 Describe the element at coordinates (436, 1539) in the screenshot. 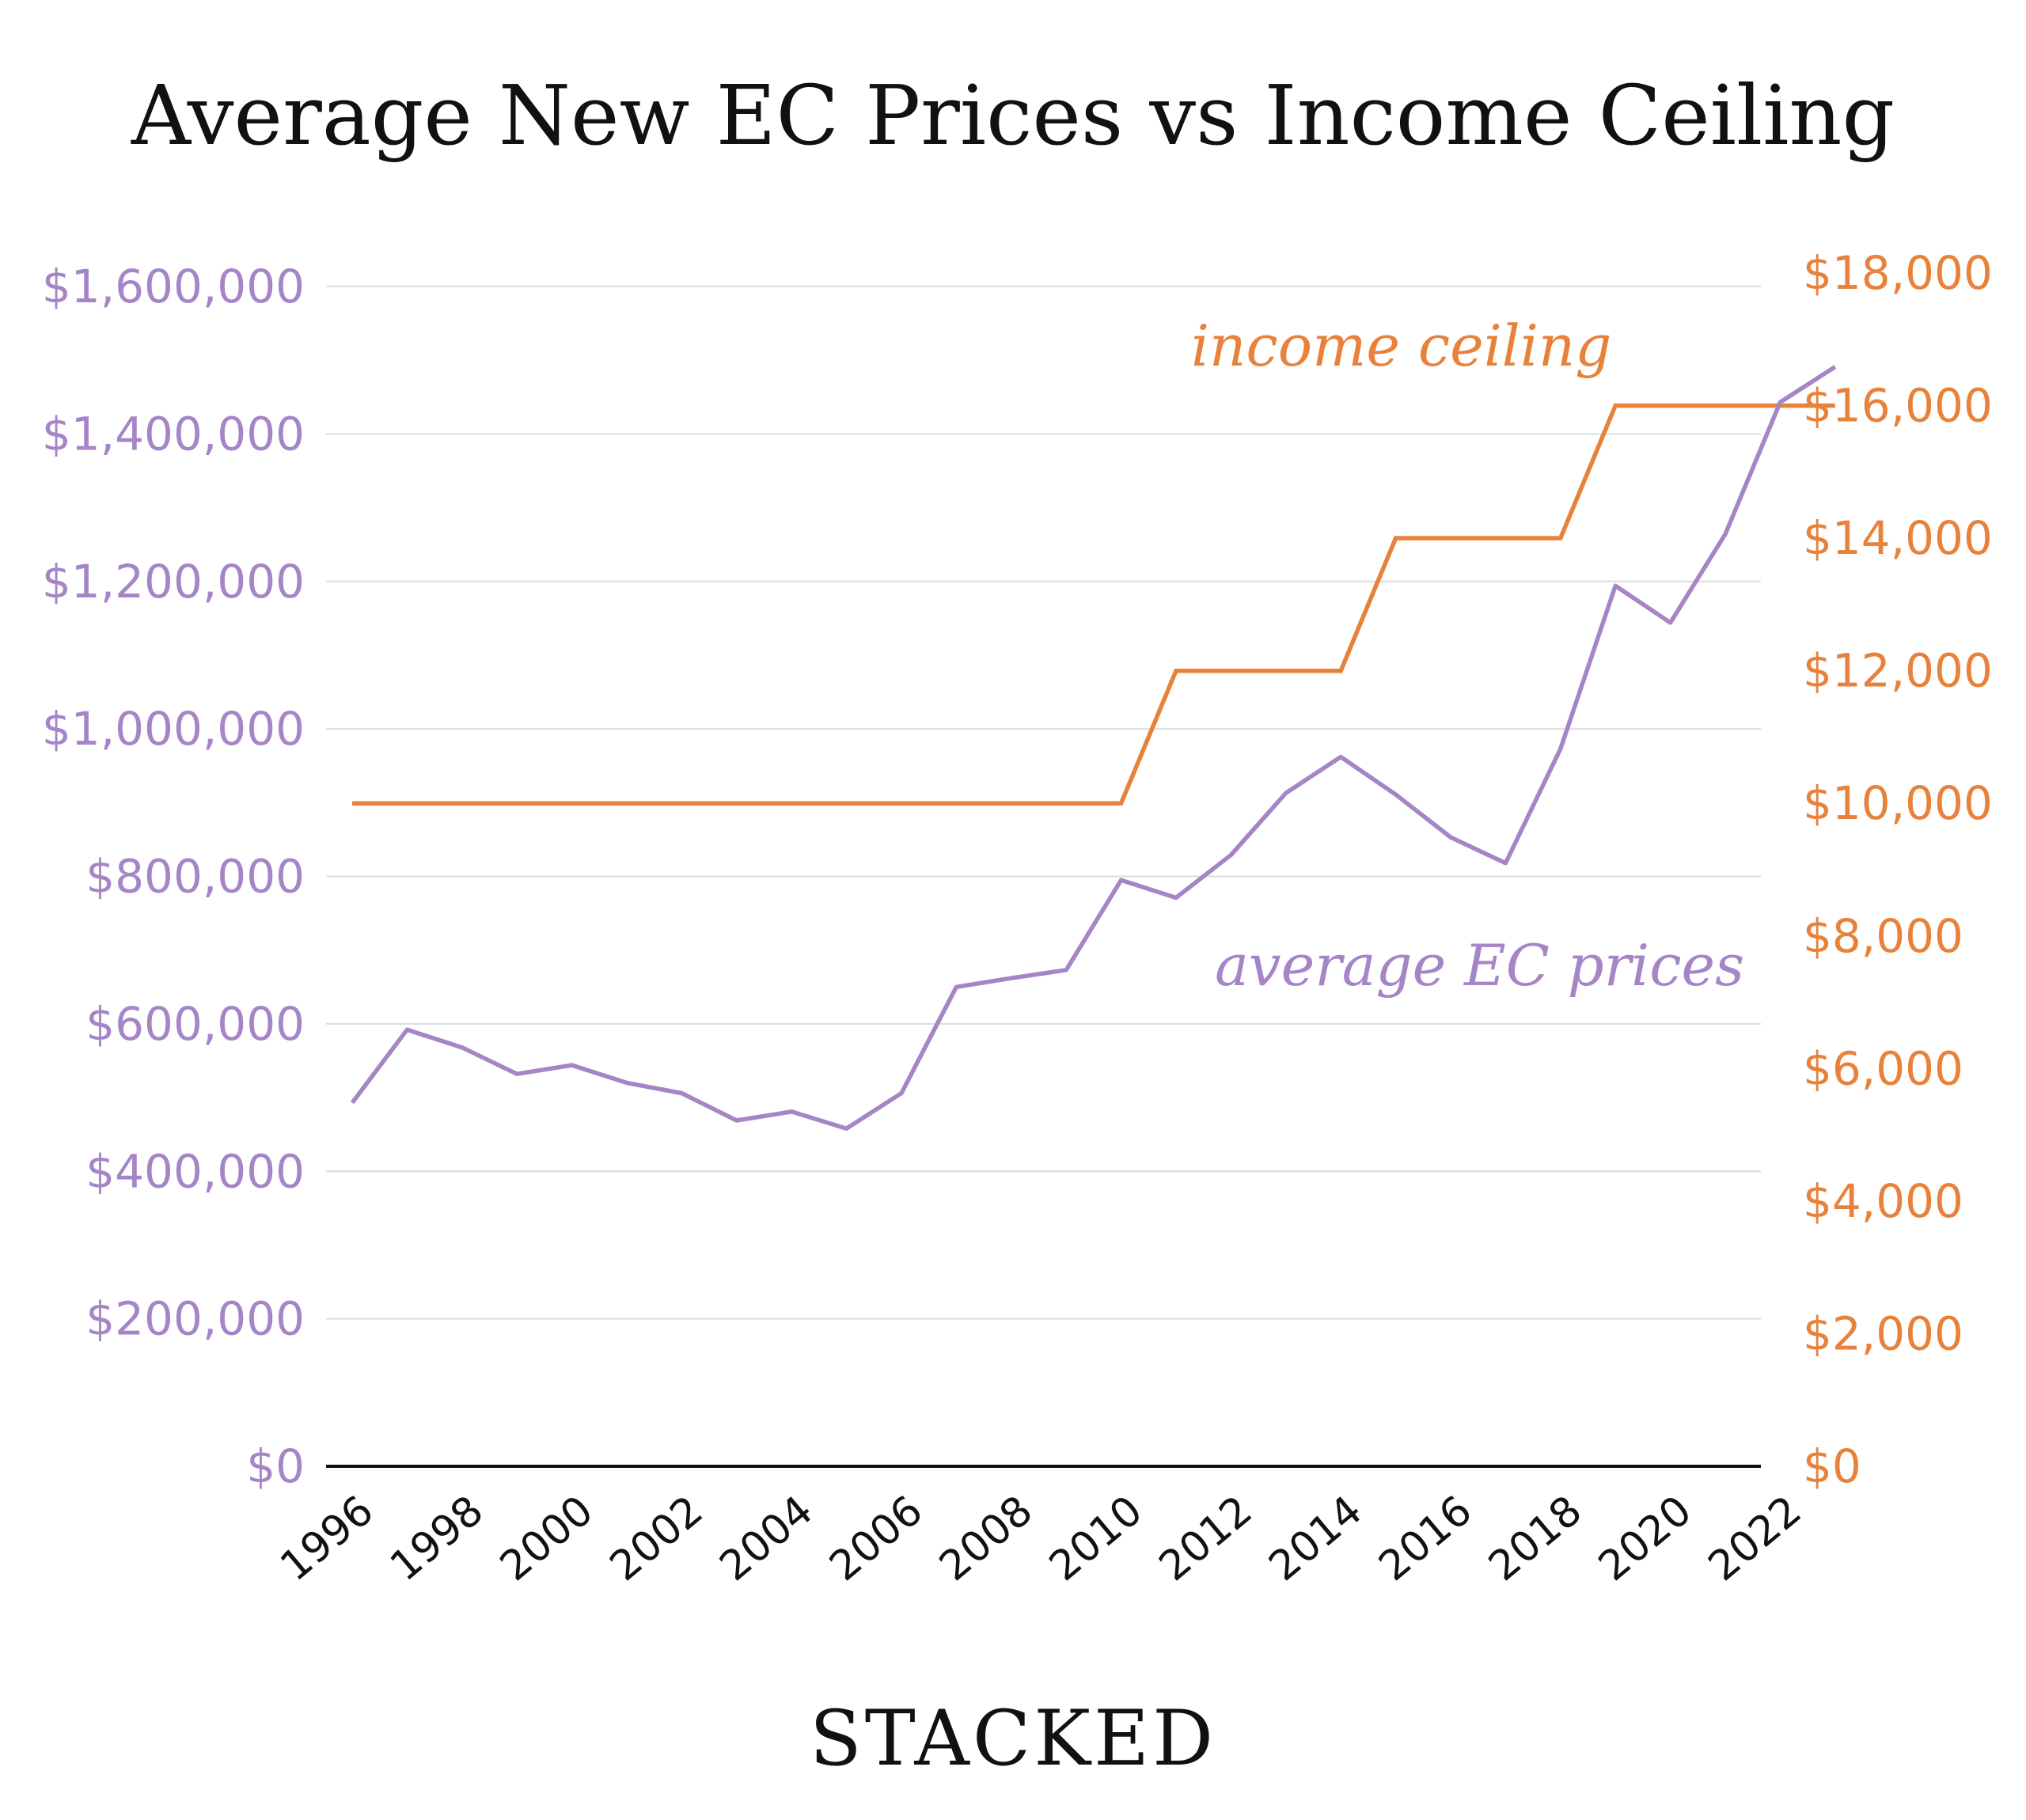

I see `x-tick-label: 1998` at that location.